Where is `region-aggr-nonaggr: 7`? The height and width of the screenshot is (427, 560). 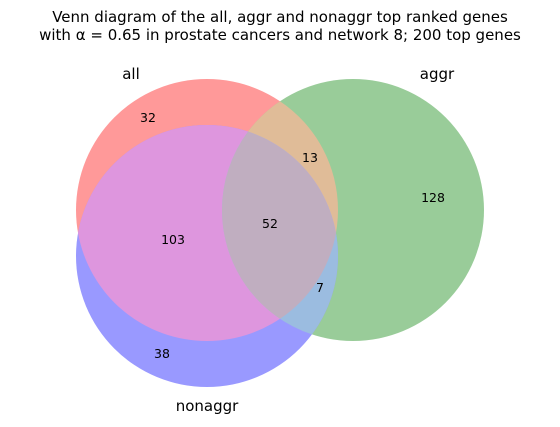 region-aggr-nonaggr: 7 is located at coordinates (320, 287).